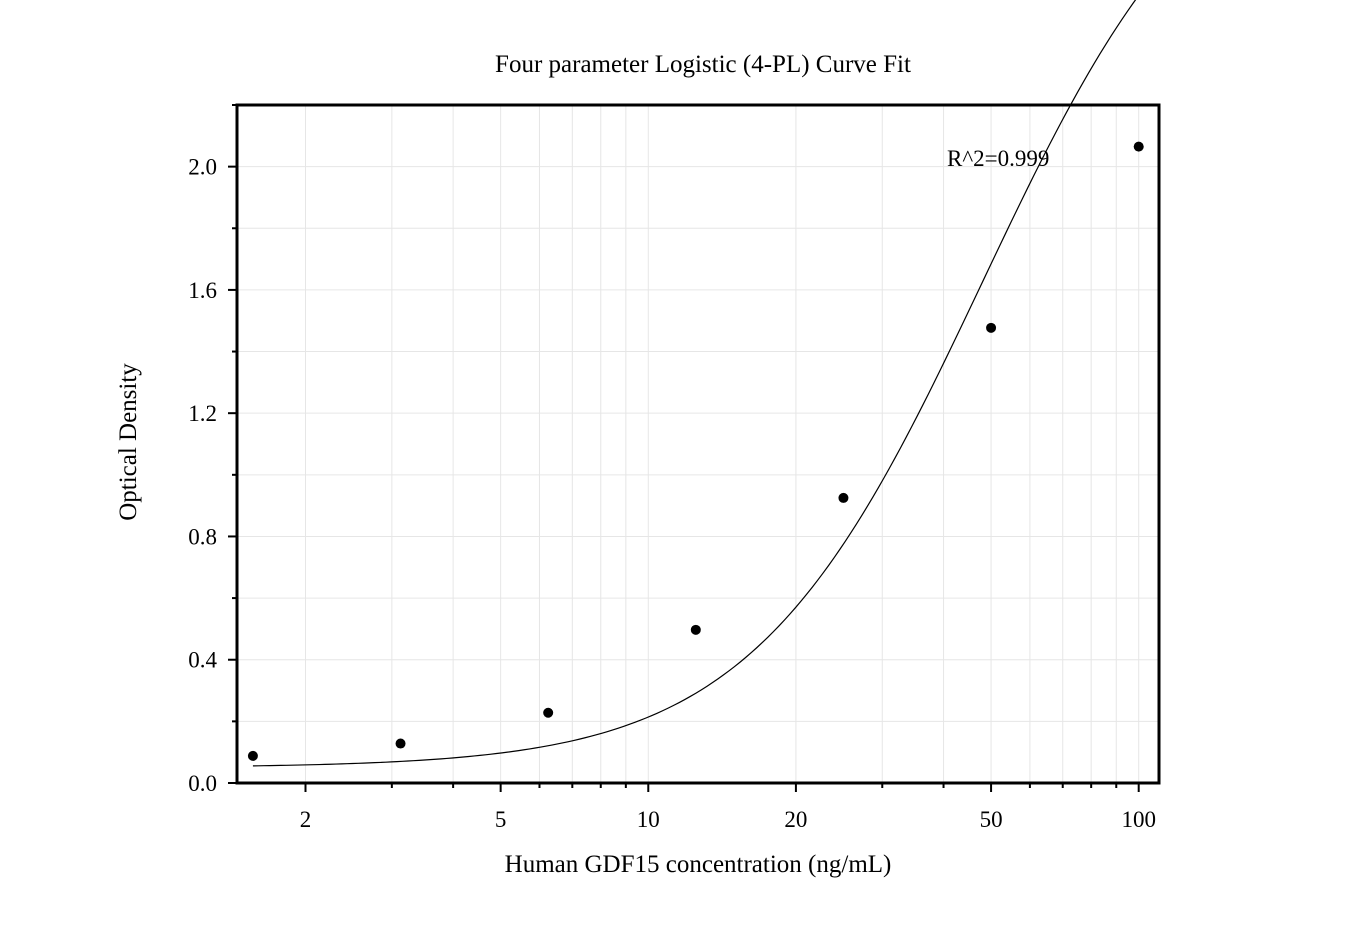 The height and width of the screenshot is (937, 1345). I want to click on x-tick-label: 50, so click(991, 819).